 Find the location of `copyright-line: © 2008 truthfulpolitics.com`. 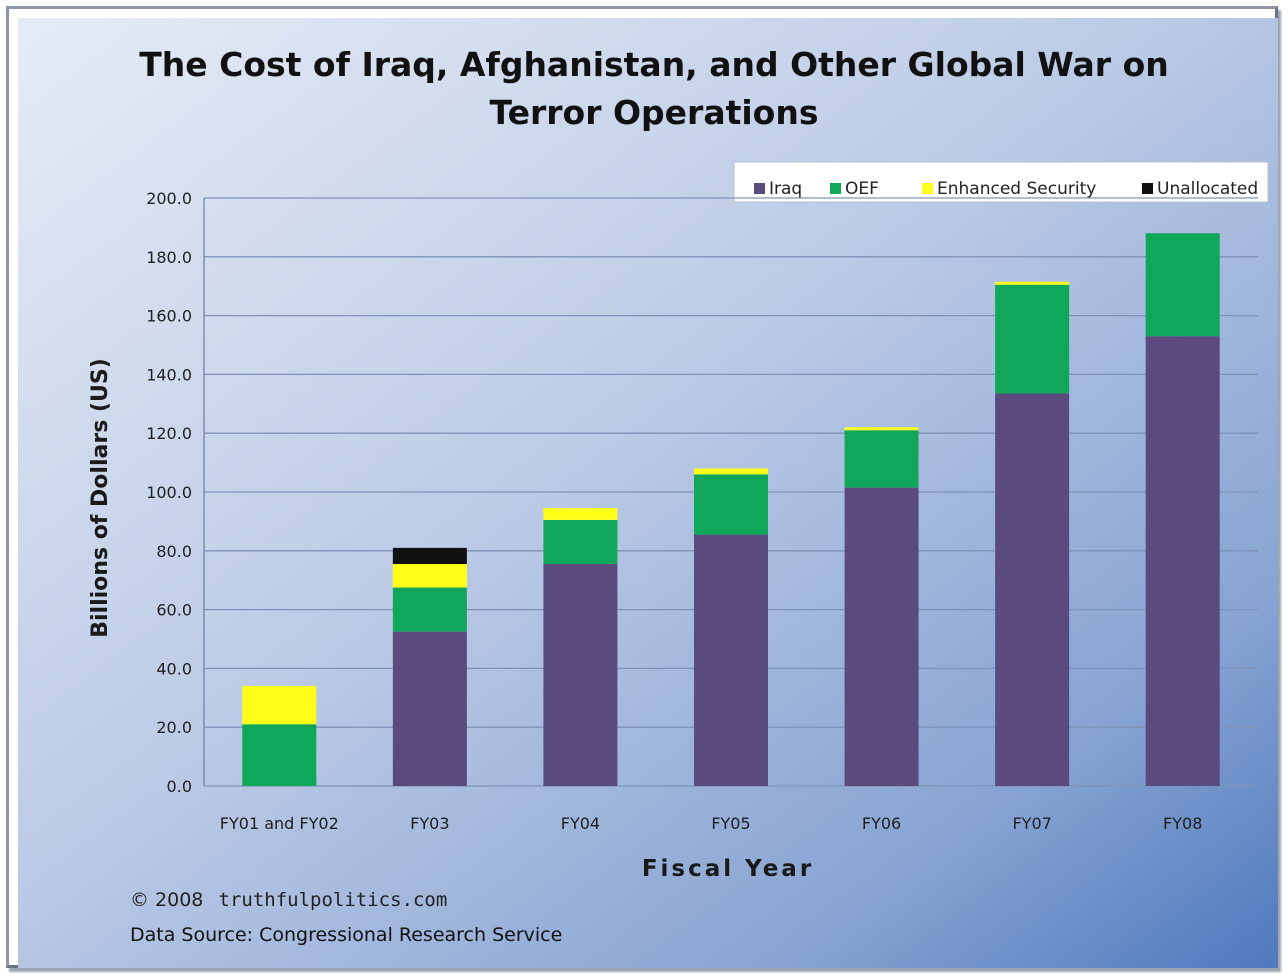

copyright-line: © 2008 truthfulpolitics.com is located at coordinates (288, 900).